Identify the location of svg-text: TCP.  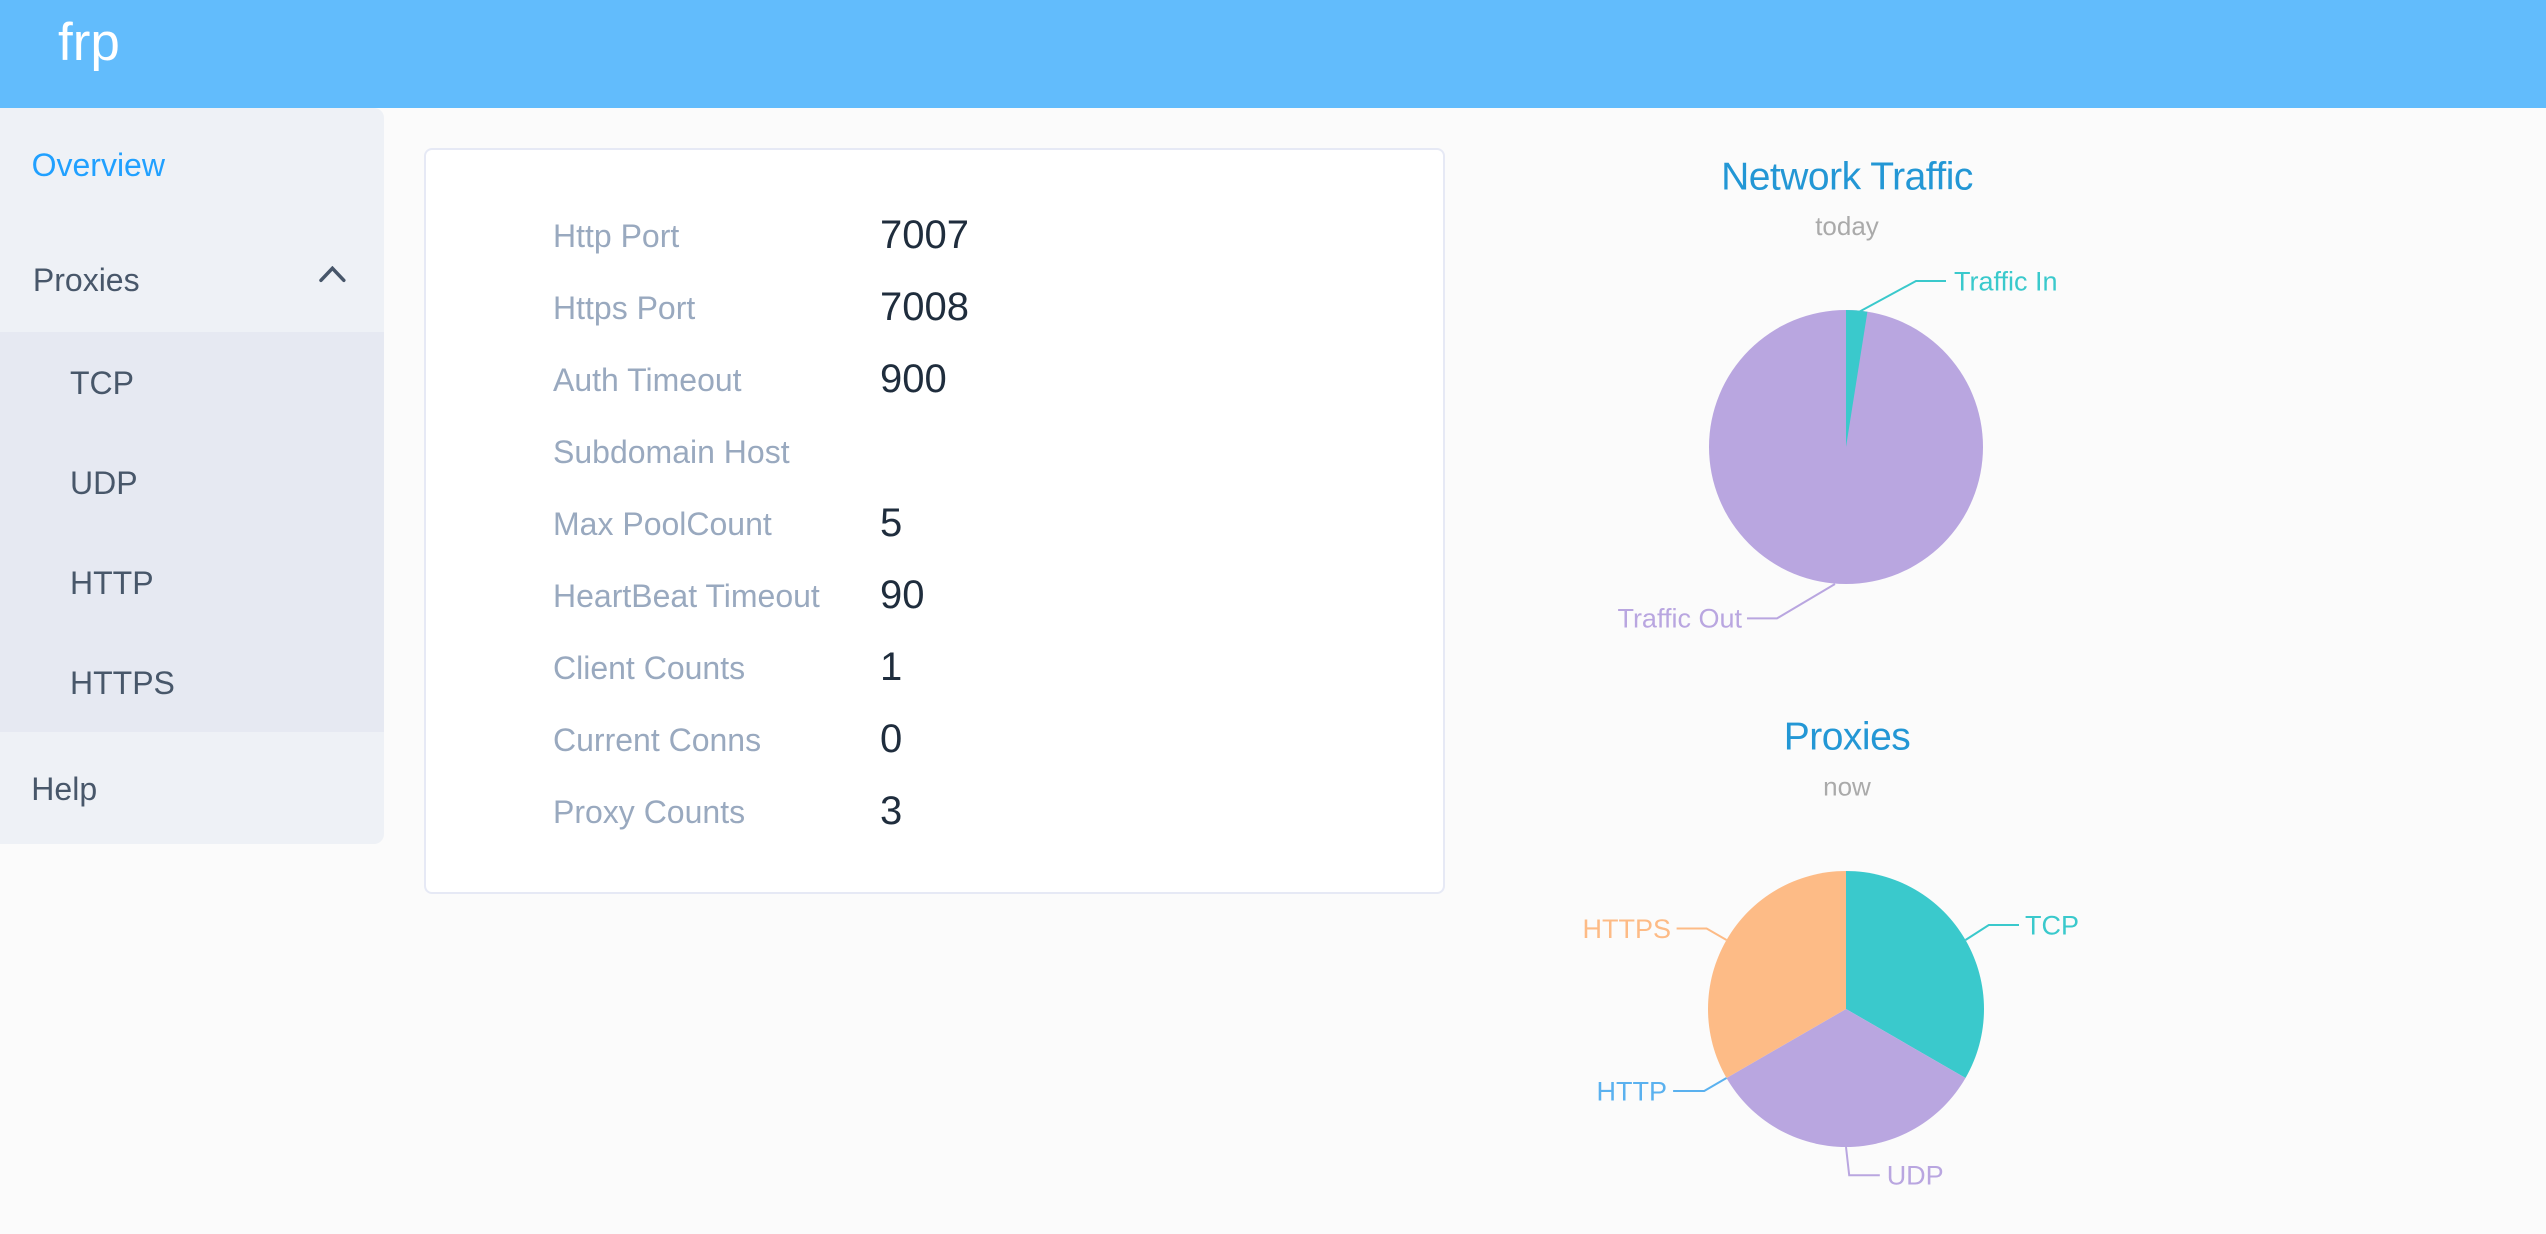
(2052, 925).